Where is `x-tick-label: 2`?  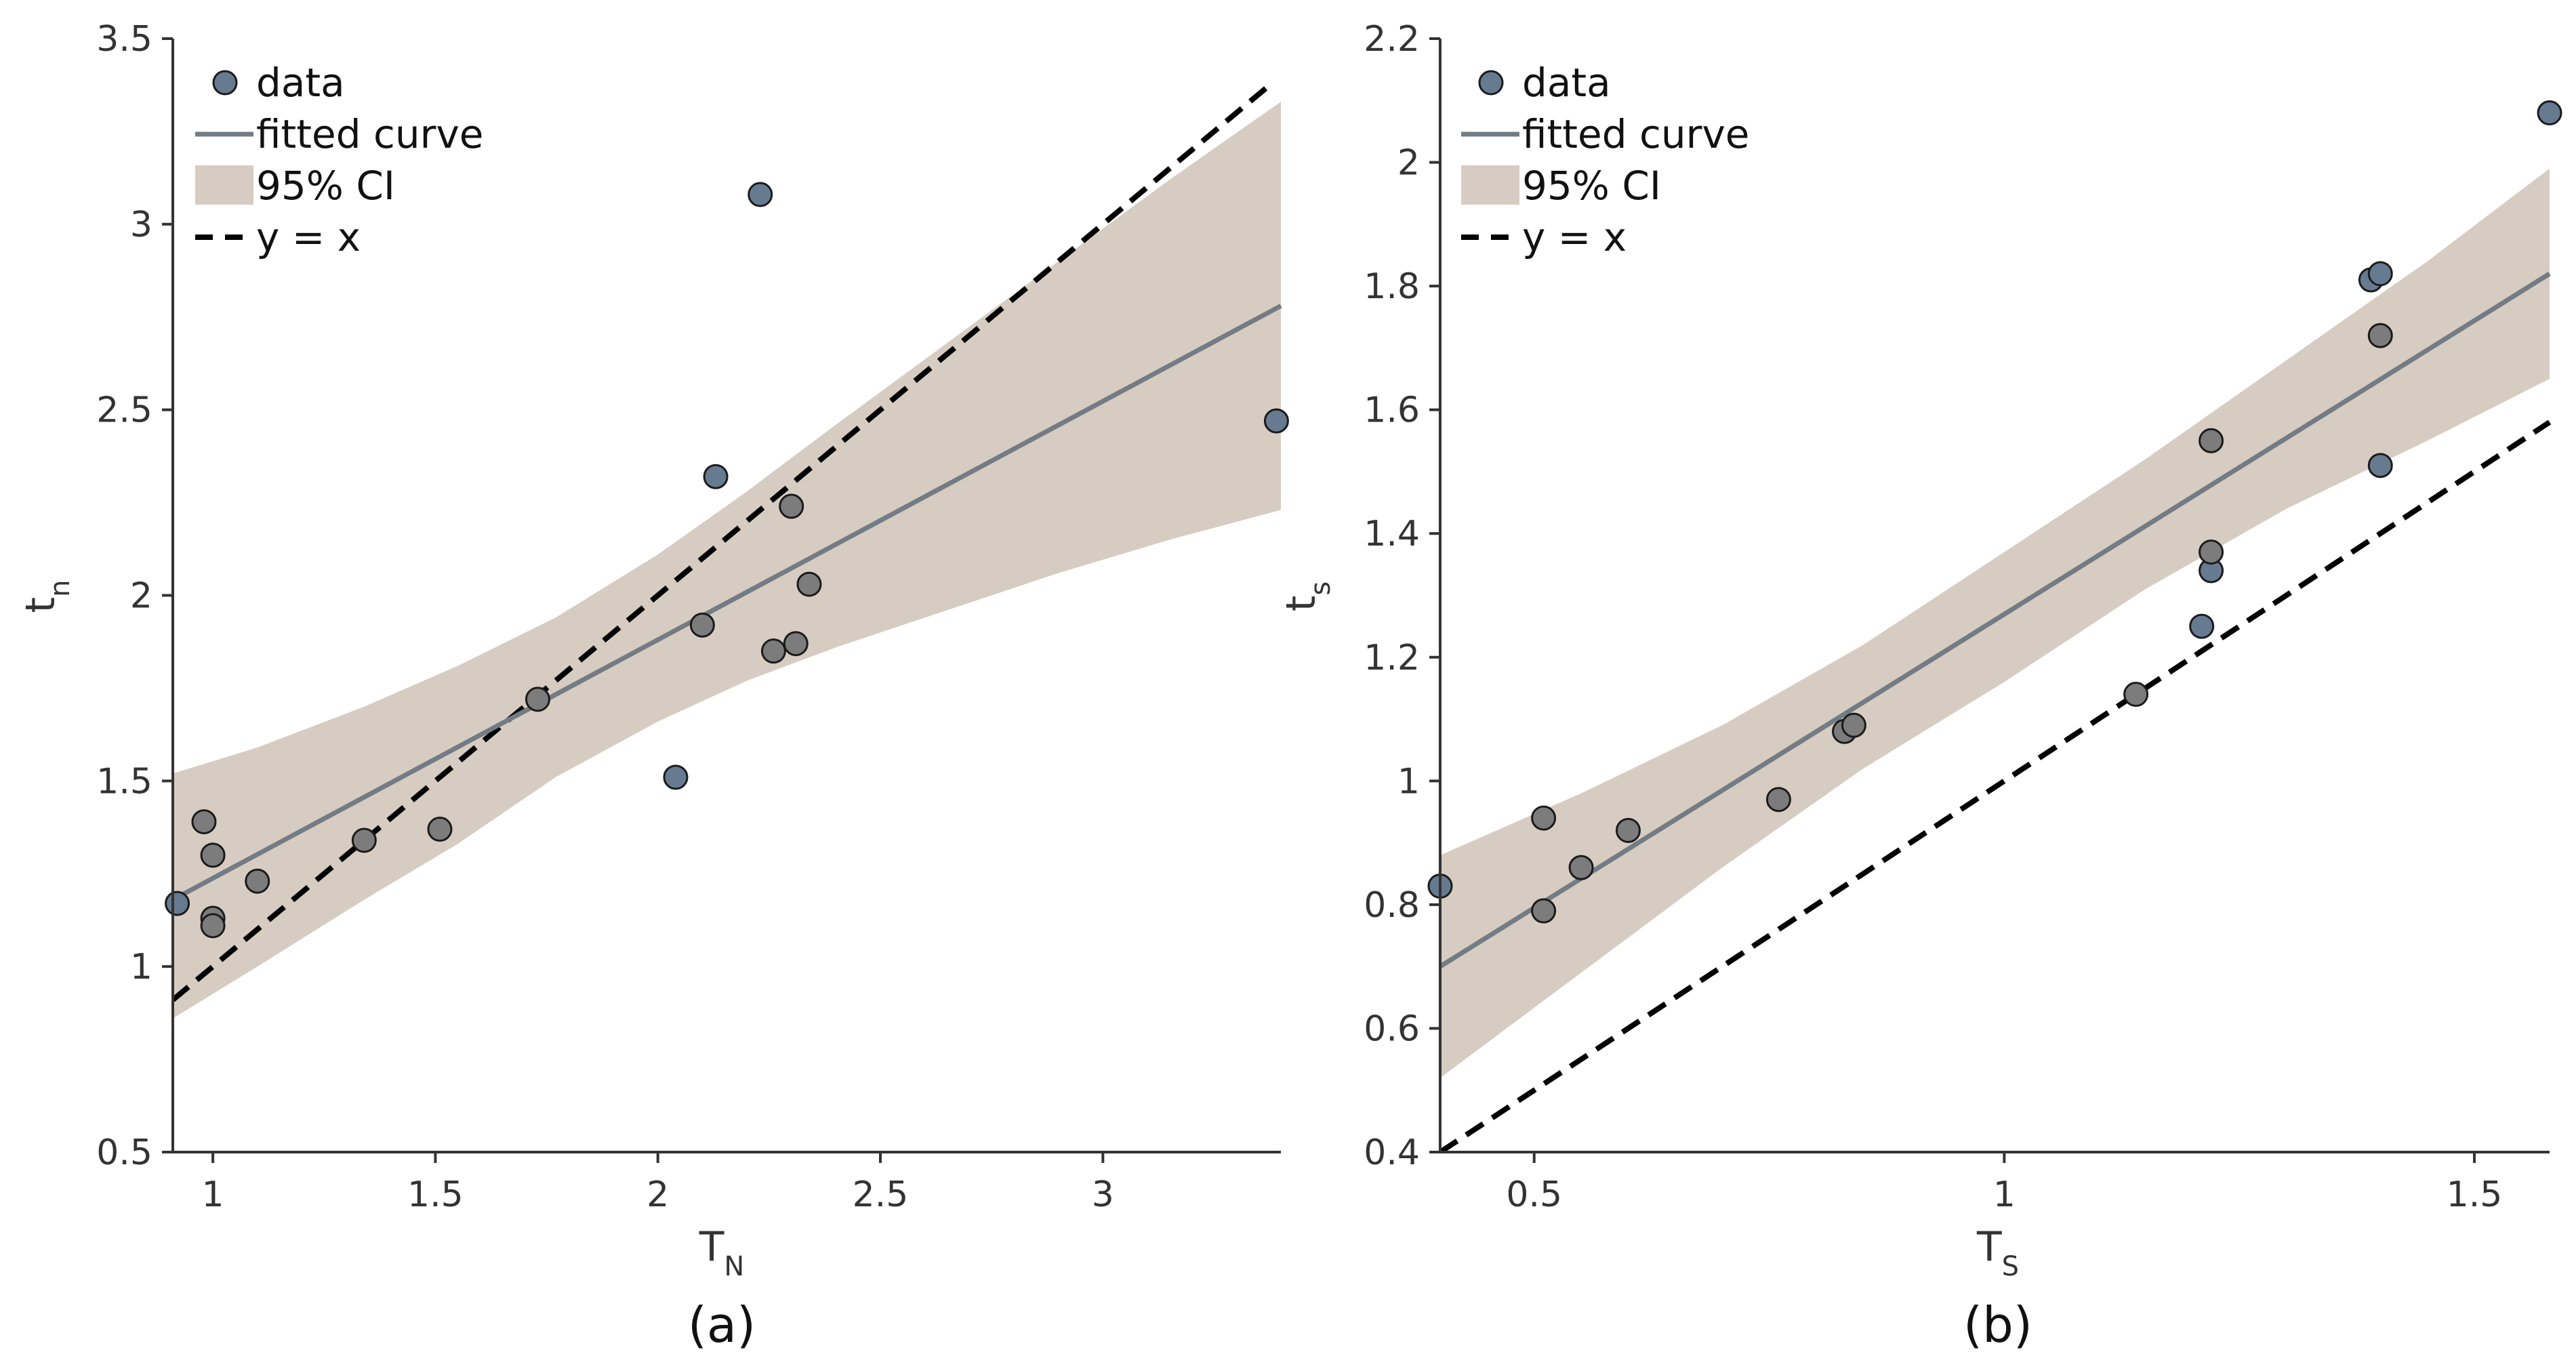
x-tick-label: 2 is located at coordinates (658, 1194).